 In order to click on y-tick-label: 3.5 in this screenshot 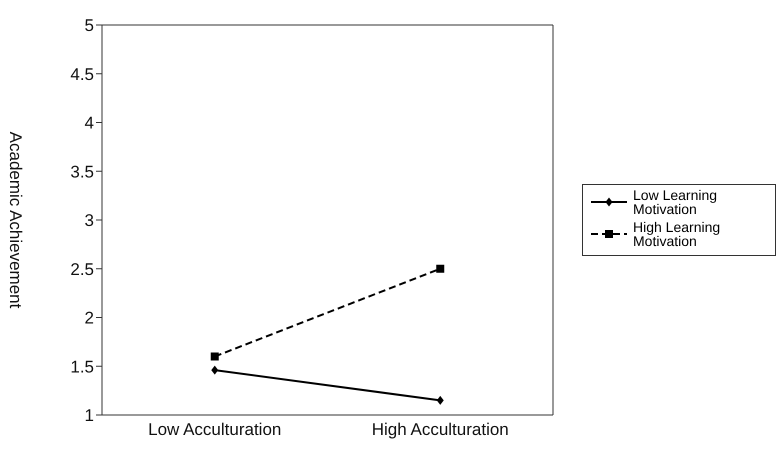, I will do `click(82, 172)`.